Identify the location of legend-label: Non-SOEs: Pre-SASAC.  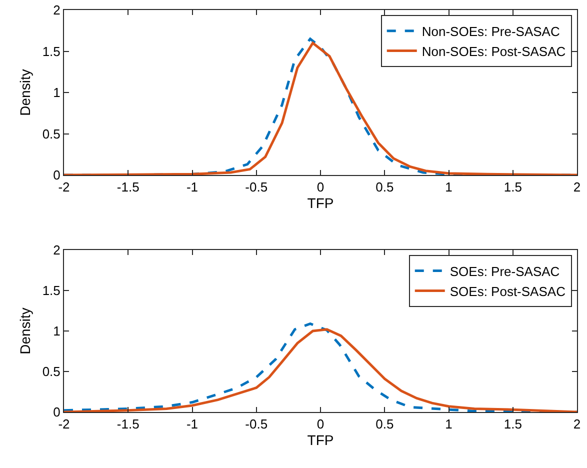
(491, 31).